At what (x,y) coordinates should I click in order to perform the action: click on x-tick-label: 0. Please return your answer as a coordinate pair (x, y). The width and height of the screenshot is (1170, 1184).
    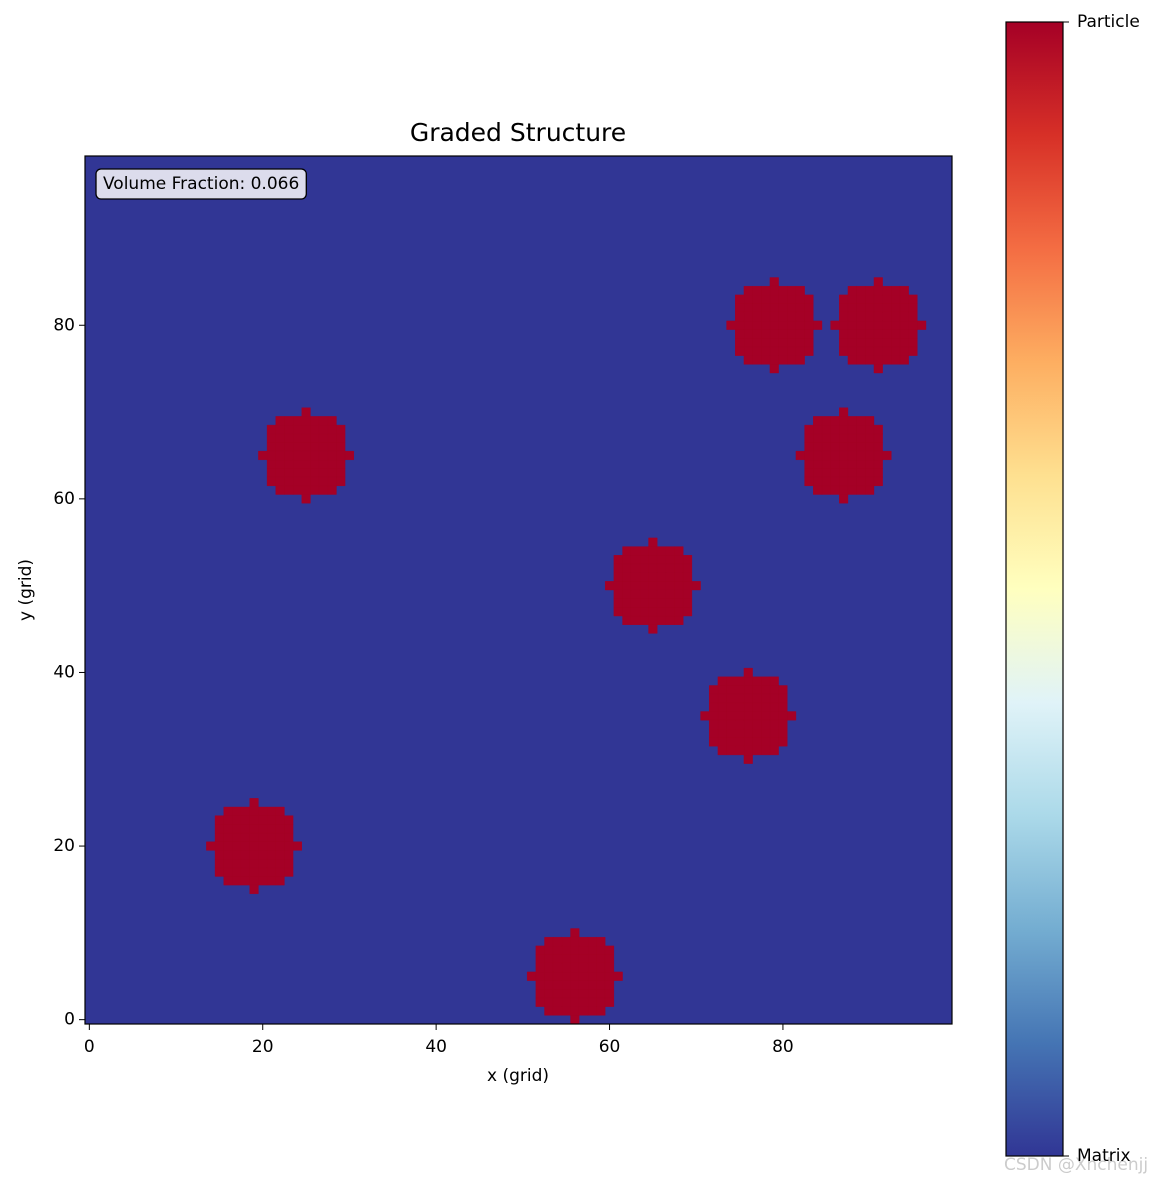
    Looking at the image, I should click on (89, 1047).